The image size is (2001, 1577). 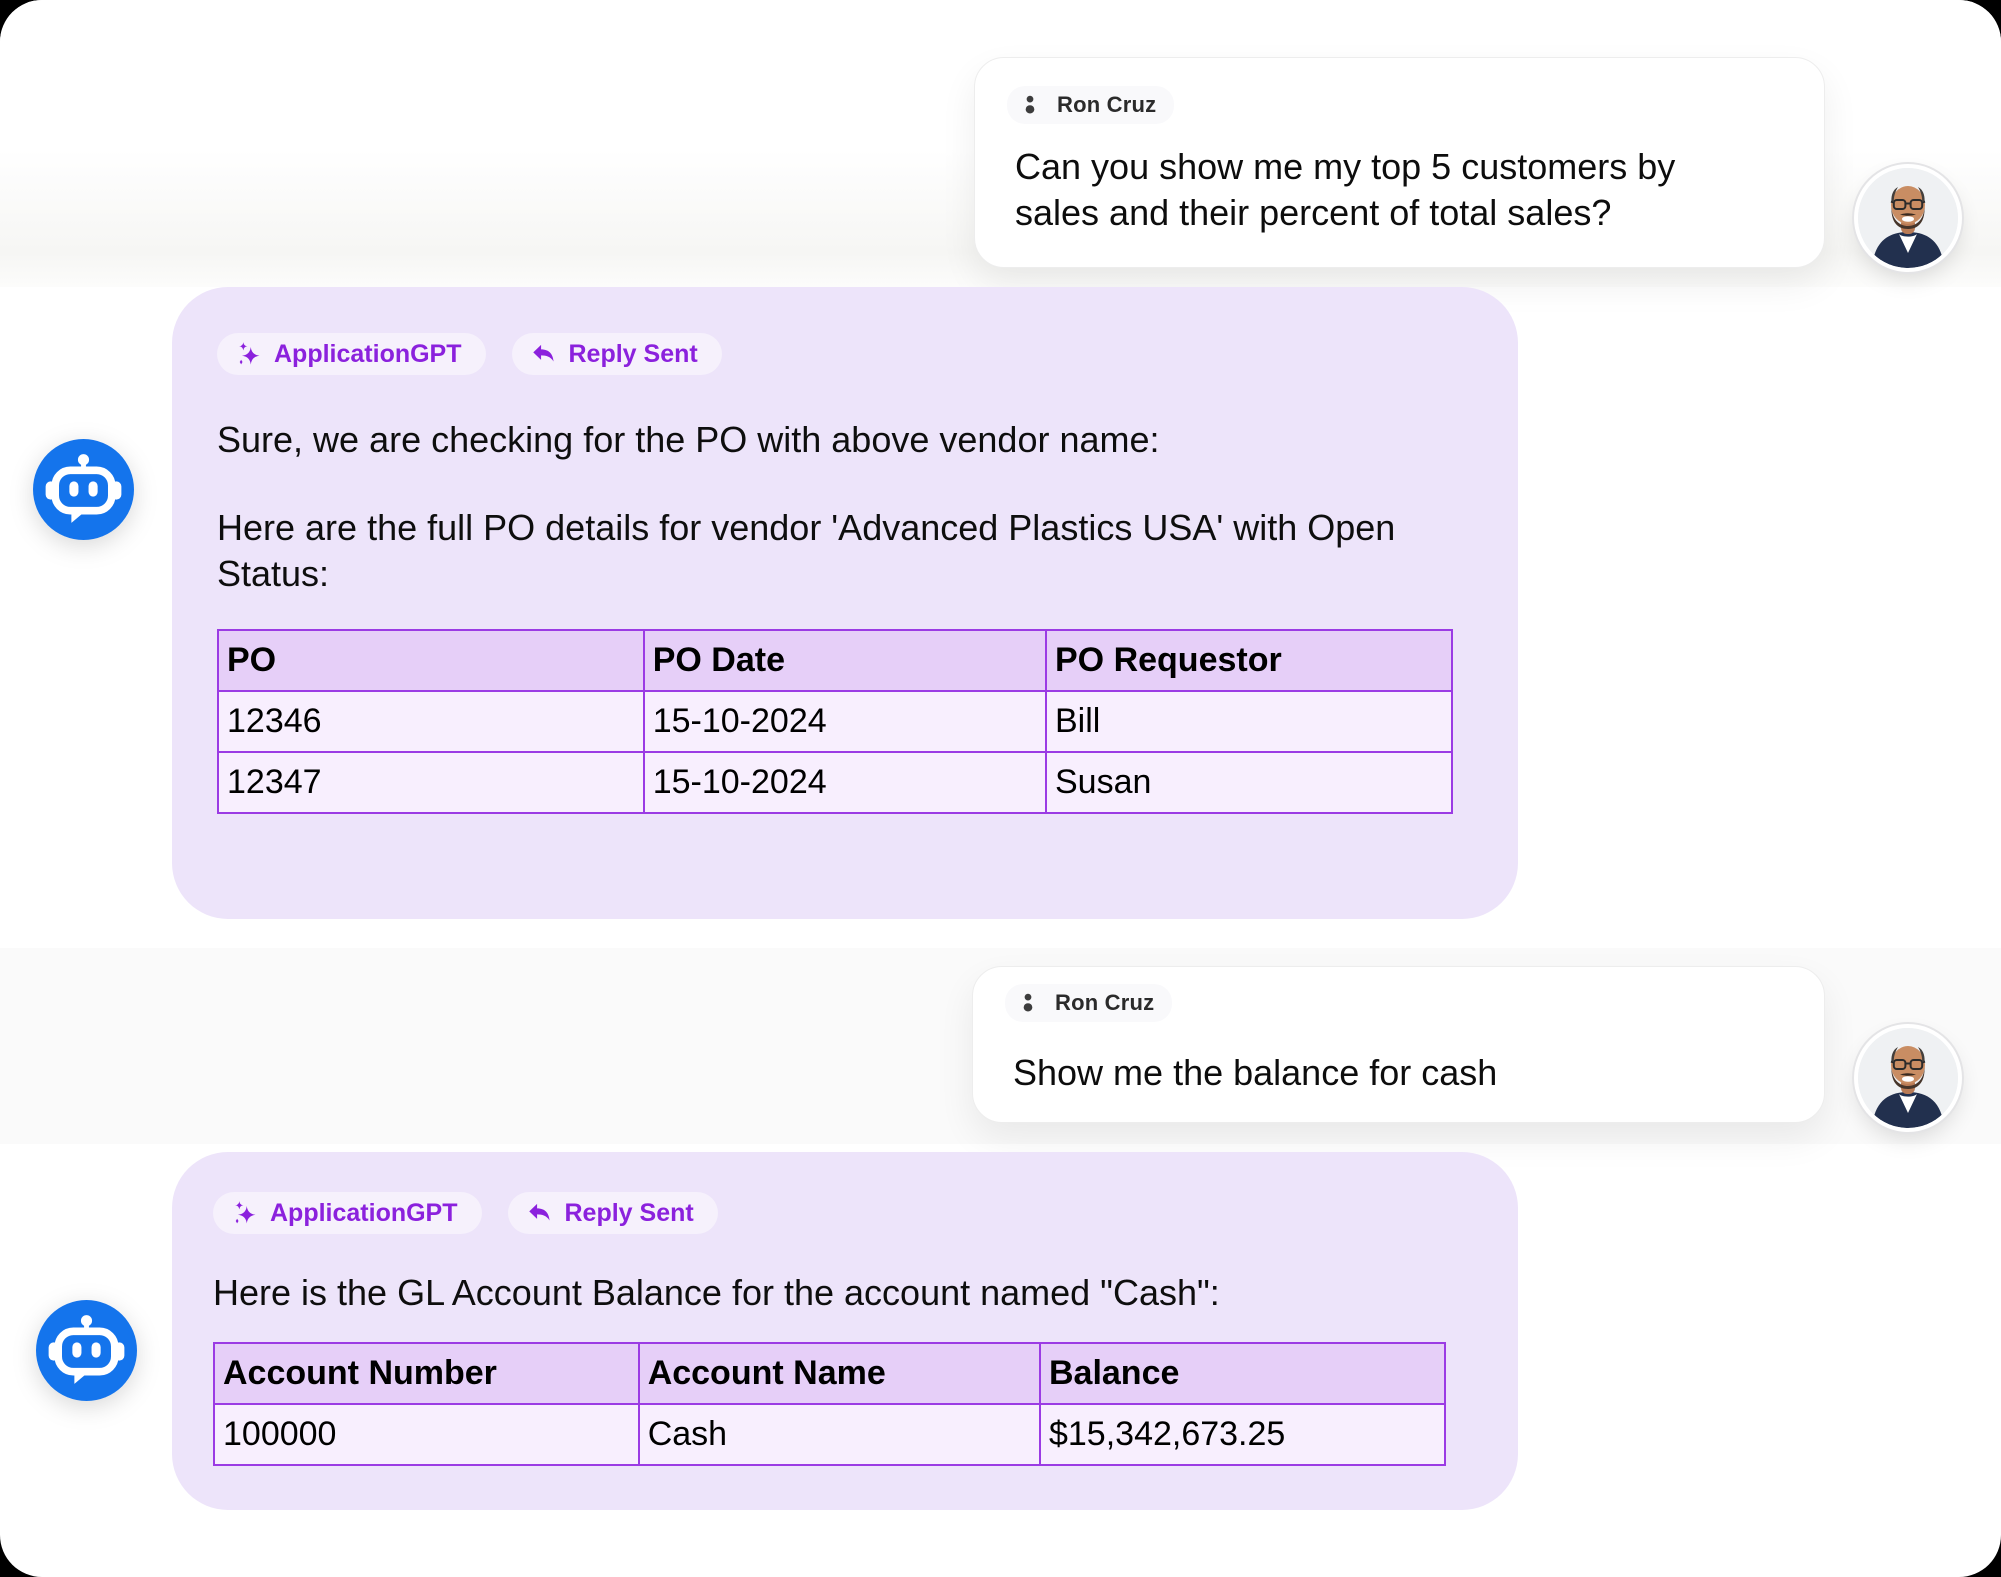 What do you see at coordinates (426, 1434) in the screenshot?
I see `table-cell: 100000` at bounding box center [426, 1434].